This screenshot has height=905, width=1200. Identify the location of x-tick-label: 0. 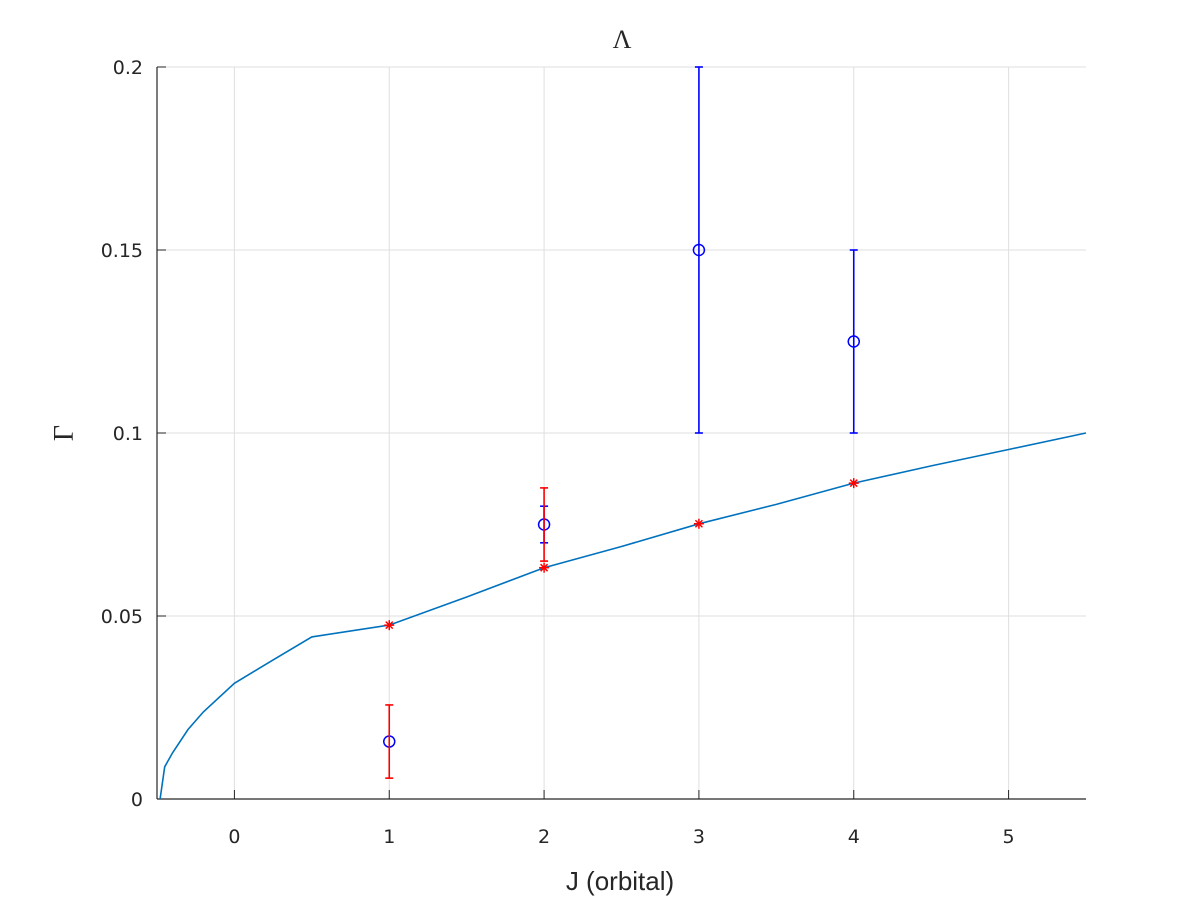
(234, 837).